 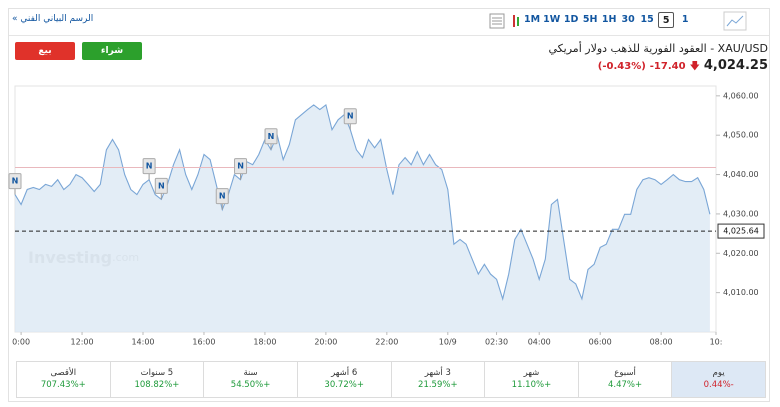 I want to click on price-line: 4,024.25 🡇 -17.40 (-0.43%), so click(x=683, y=67).